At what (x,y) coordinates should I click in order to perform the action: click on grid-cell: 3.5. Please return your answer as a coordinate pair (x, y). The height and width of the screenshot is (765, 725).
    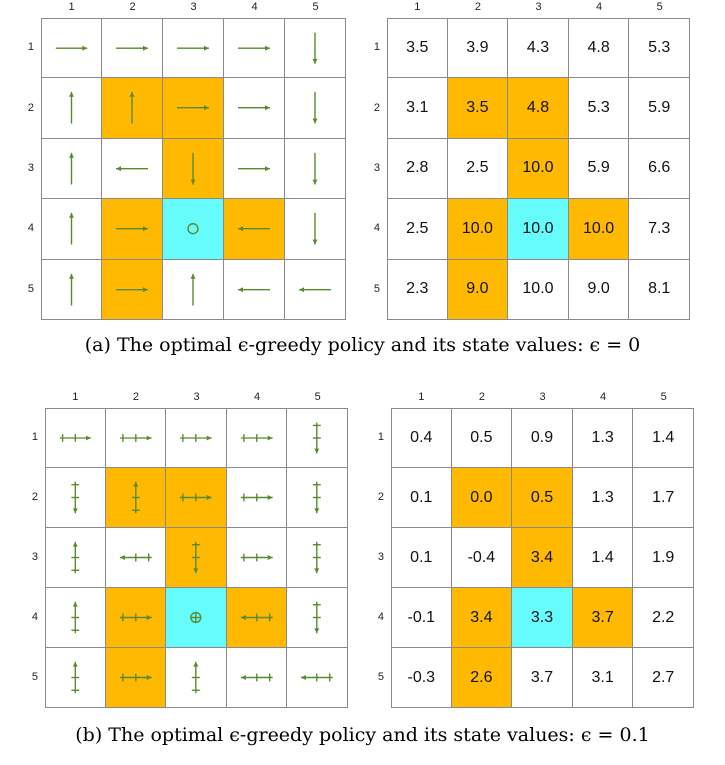
    Looking at the image, I should click on (417, 48).